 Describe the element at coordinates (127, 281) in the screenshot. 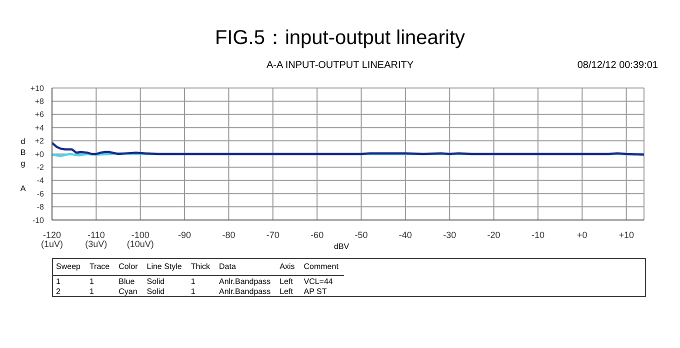

I see `text: Blue` at that location.